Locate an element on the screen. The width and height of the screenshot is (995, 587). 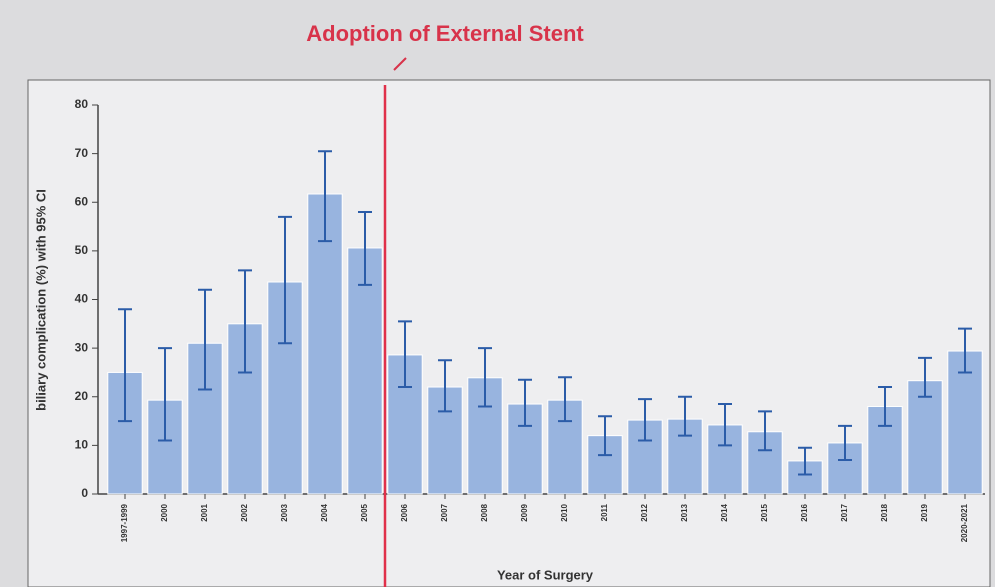
x-tick-label: 2004 is located at coordinates (324, 512).